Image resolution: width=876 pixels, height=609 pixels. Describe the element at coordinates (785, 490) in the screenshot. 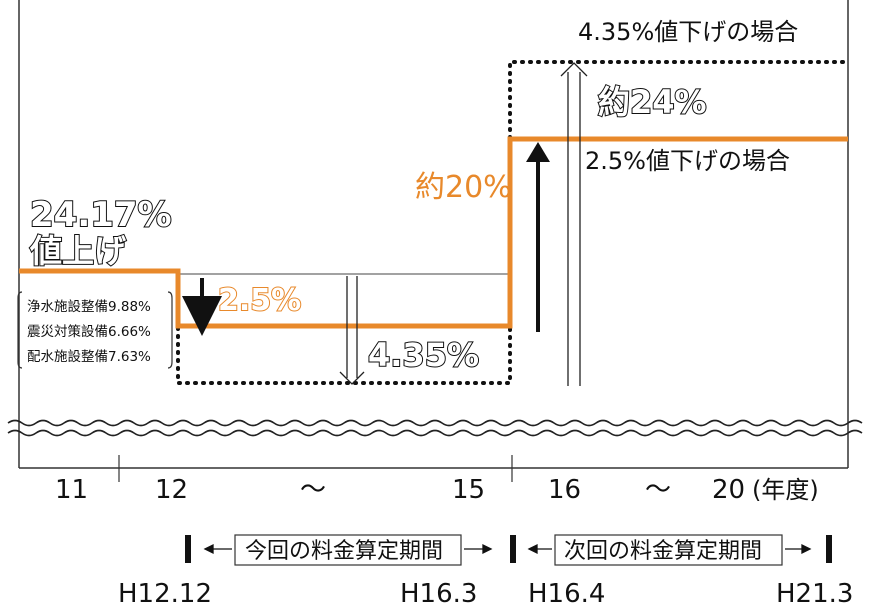

I see `tick-label-unit: (年度)` at that location.